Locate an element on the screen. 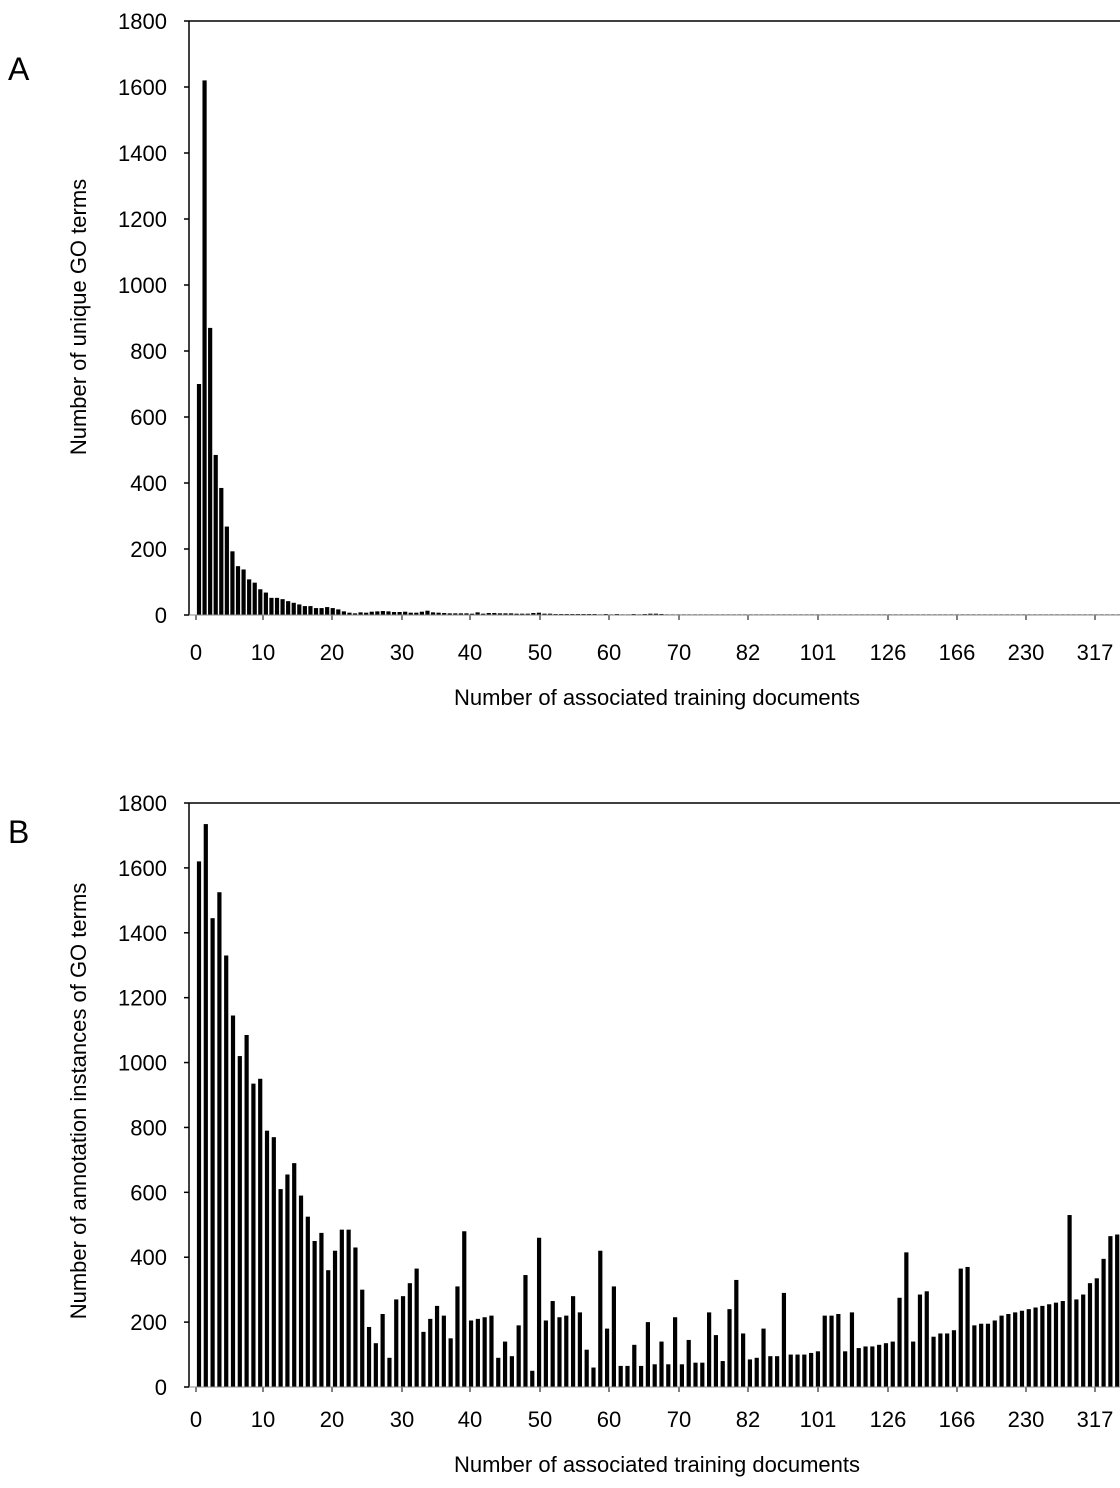  y-tick-label: 1000 is located at coordinates (142, 1063).